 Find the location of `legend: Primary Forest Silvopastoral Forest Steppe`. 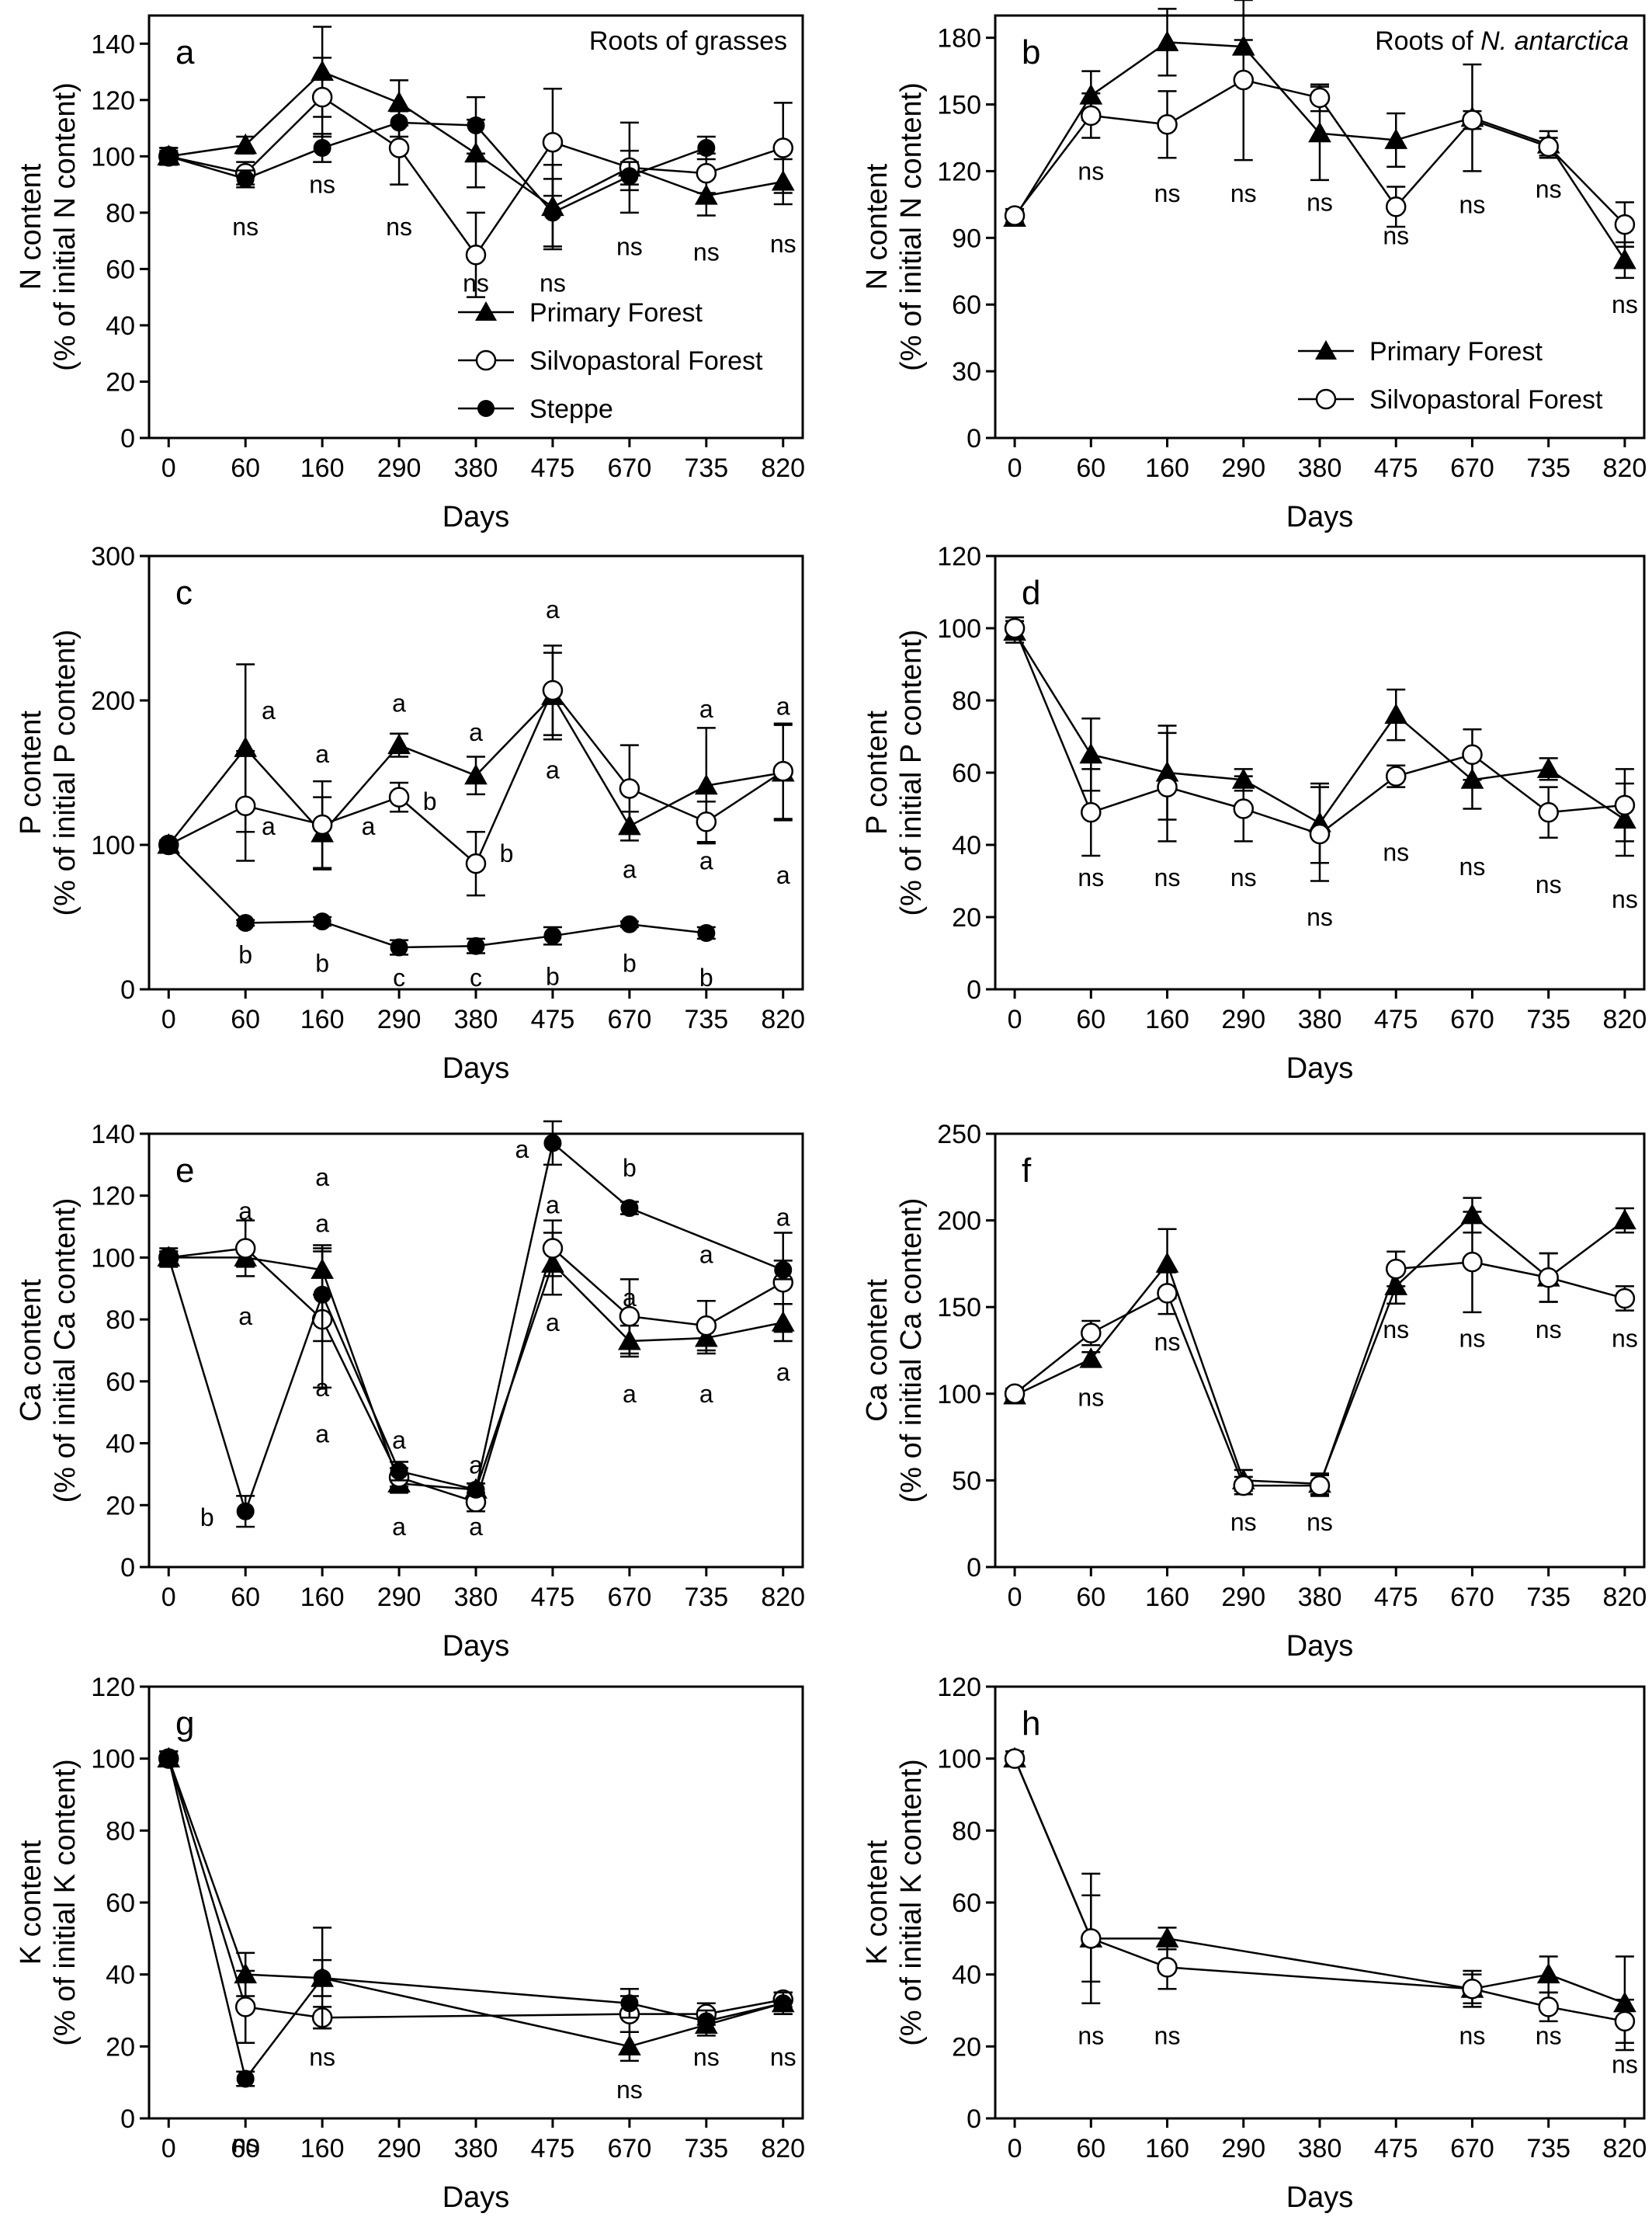

legend: Primary Forest Silvopastoral Forest Steppe is located at coordinates (610, 361).